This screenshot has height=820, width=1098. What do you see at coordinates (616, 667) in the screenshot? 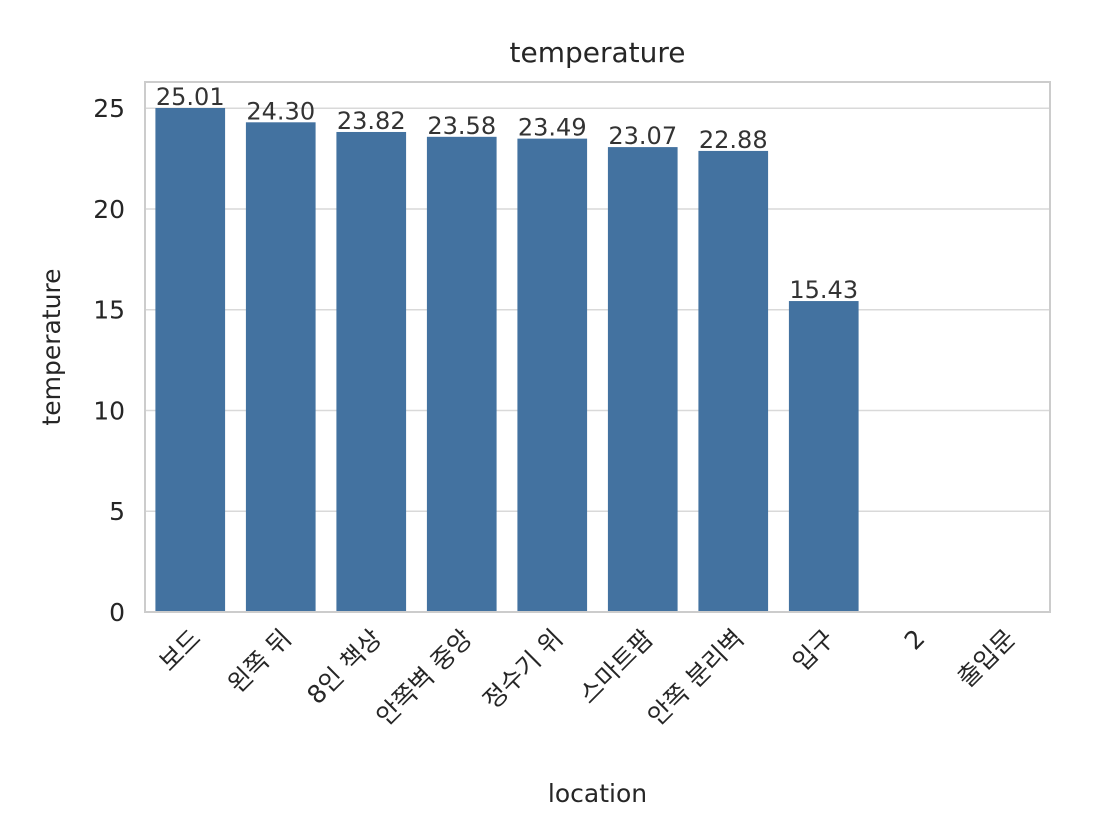
I see `x-tick-label: 스마트팜` at bounding box center [616, 667].